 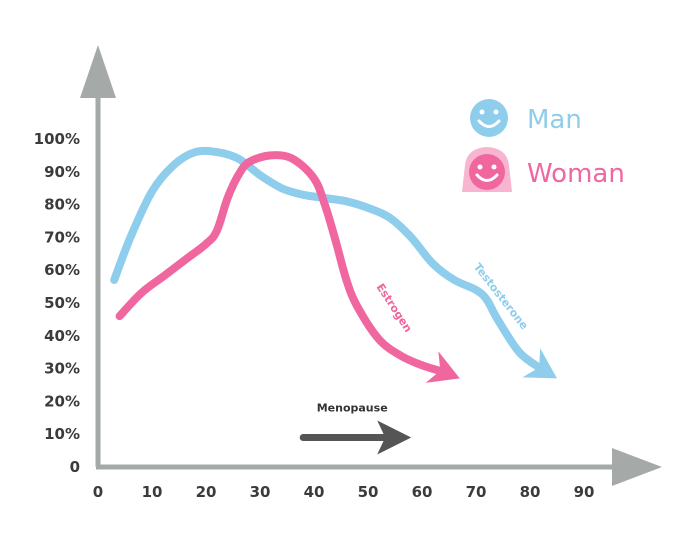 I want to click on annotation-estrogen: Estrogen, so click(x=394, y=308).